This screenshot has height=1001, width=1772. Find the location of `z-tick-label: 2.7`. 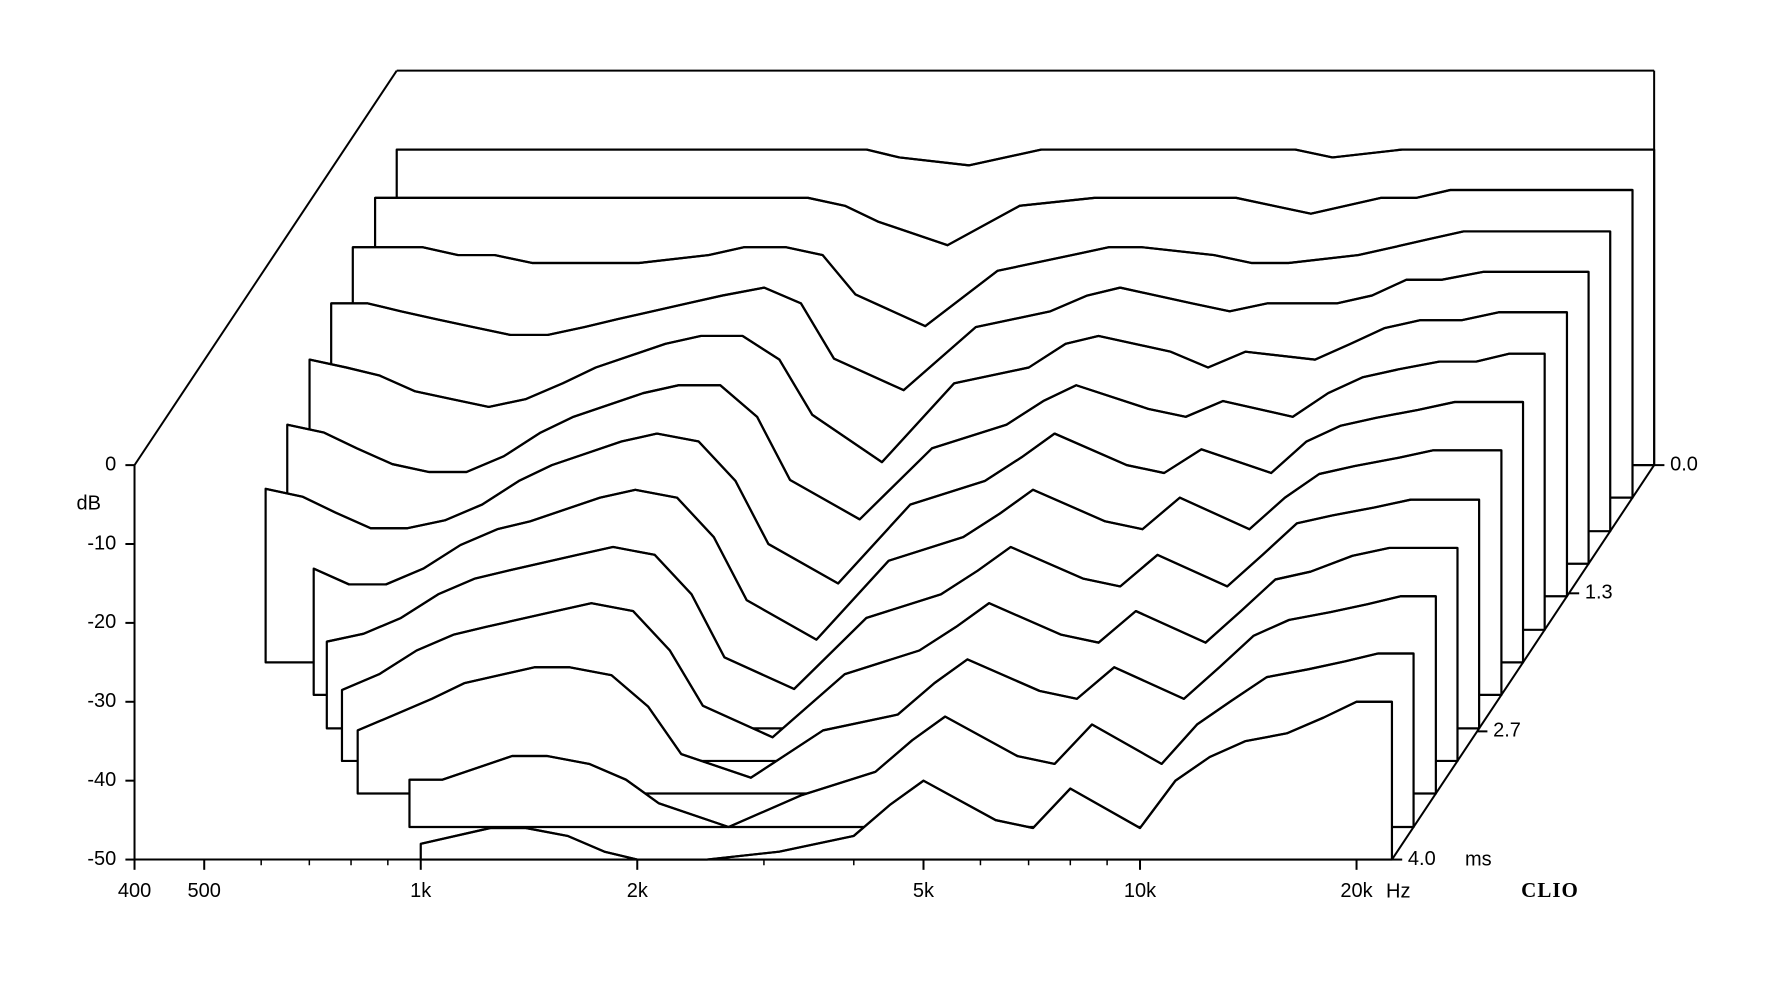

z-tick-label: 2.7 is located at coordinates (1507, 731).